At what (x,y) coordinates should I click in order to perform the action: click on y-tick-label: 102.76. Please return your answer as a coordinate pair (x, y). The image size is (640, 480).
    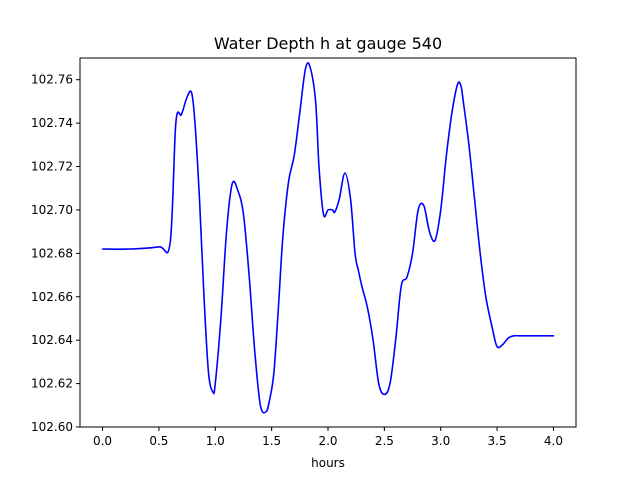
    Looking at the image, I should click on (52, 80).